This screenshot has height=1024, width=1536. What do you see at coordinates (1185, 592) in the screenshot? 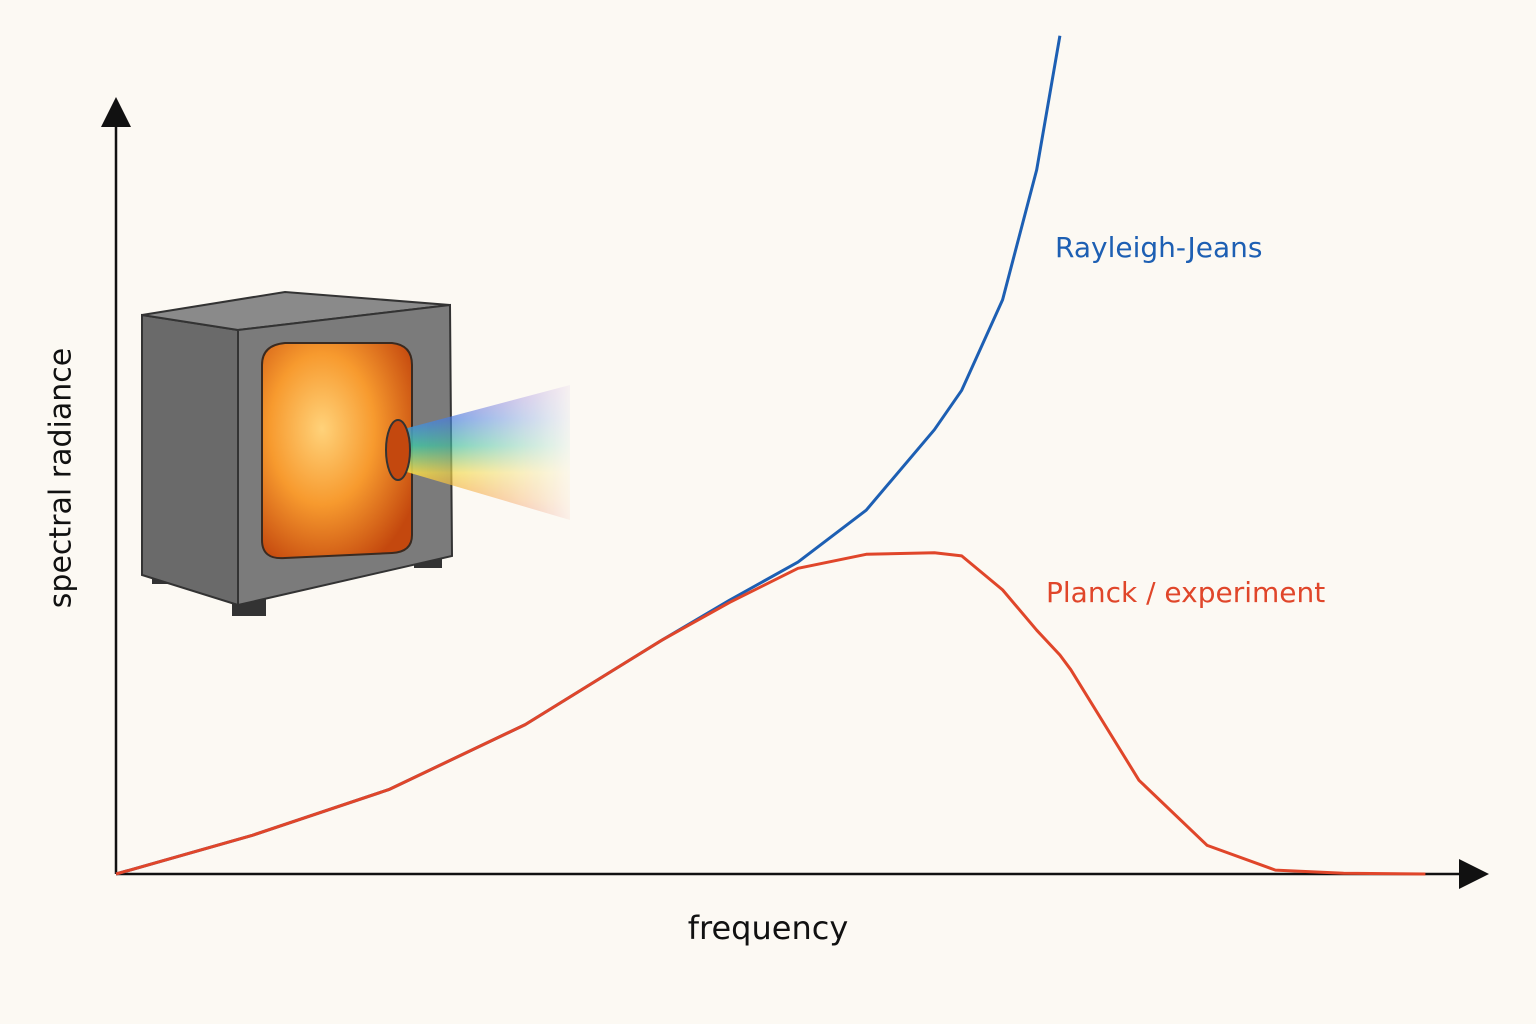
I see `series-label: Planck / experiment` at bounding box center [1185, 592].